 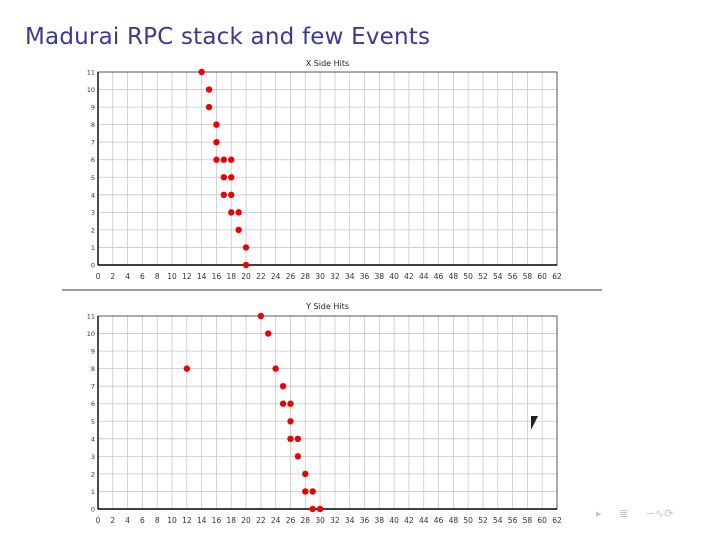 What do you see at coordinates (659, 513) in the screenshot?
I see `nav-search-icon: ∽∿⟳` at bounding box center [659, 513].